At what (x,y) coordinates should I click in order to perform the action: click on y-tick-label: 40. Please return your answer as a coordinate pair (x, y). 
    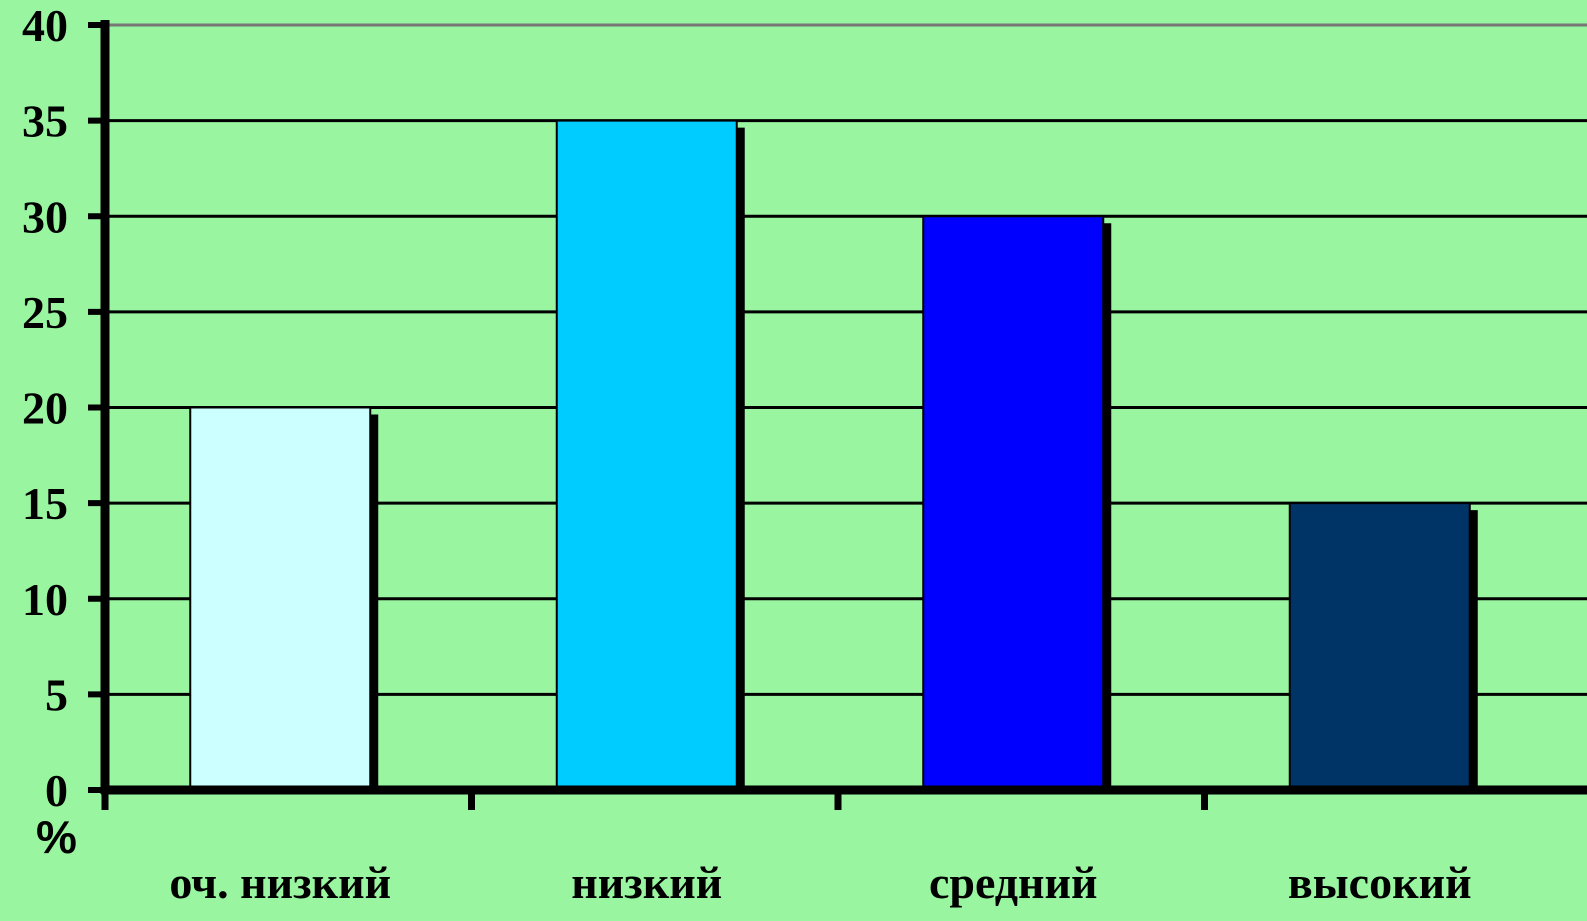
    Looking at the image, I should click on (45, 25).